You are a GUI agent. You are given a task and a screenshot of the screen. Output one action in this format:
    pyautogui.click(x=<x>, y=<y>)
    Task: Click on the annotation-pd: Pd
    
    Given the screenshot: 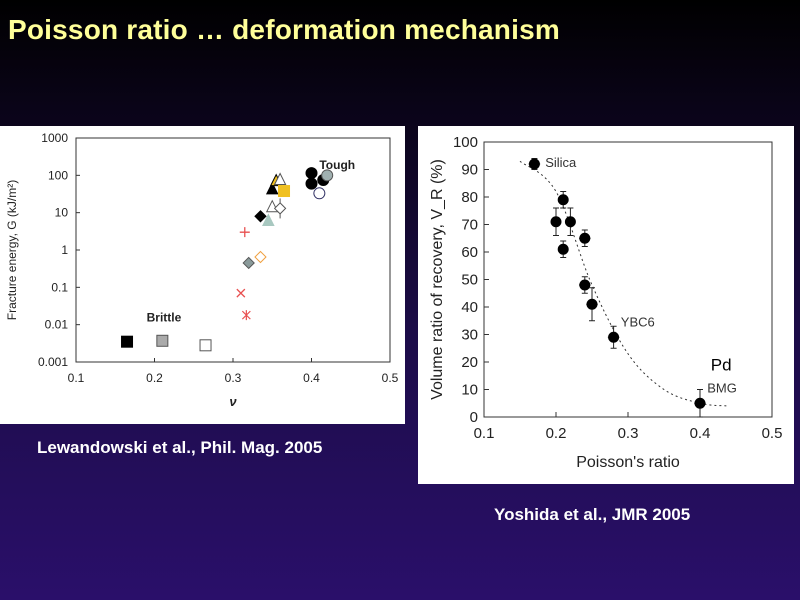 What is the action you would take?
    pyautogui.click(x=721, y=364)
    